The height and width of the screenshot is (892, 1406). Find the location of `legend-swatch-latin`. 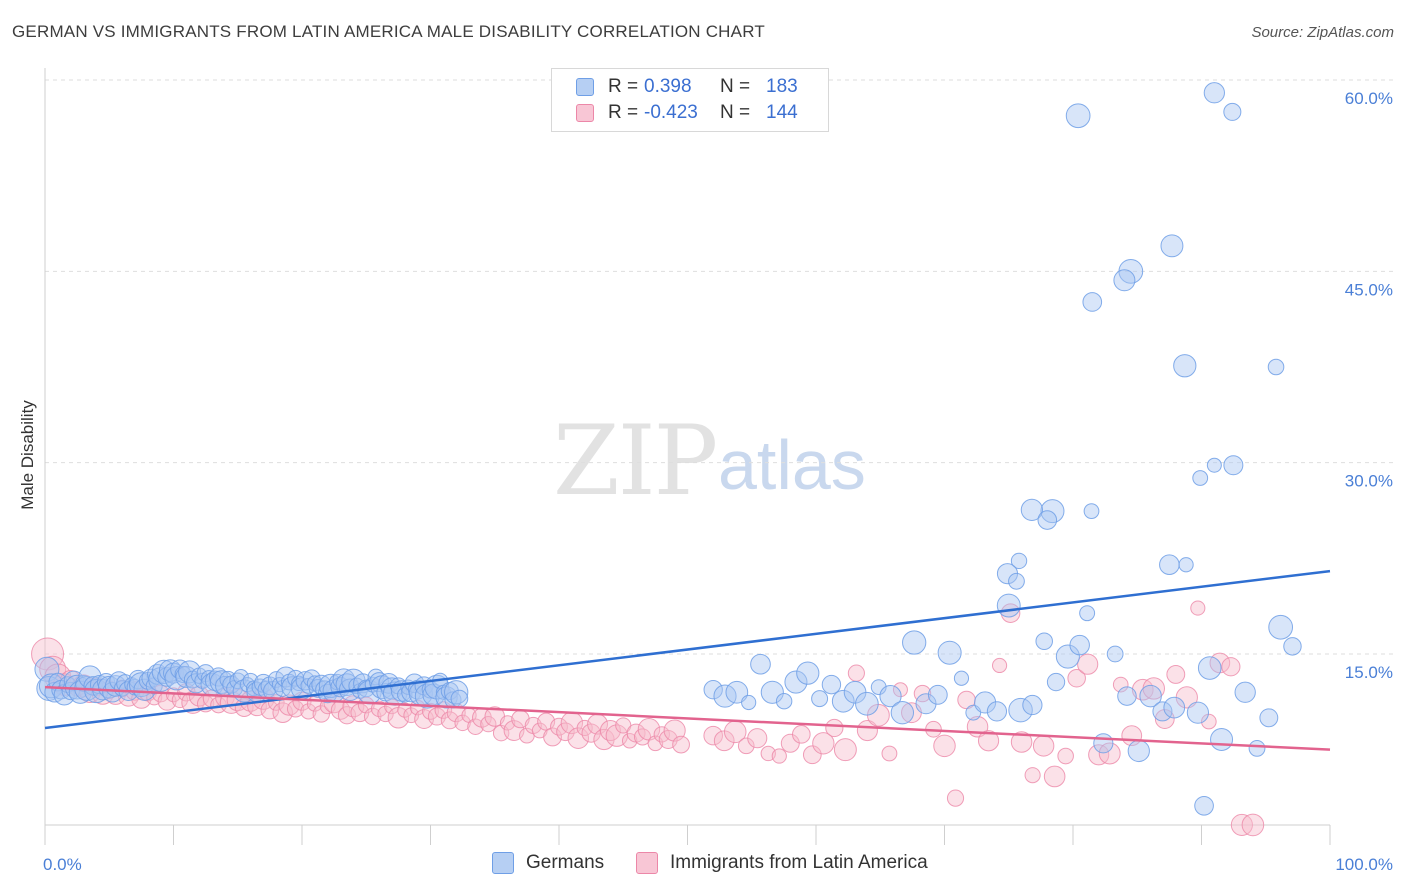

legend-swatch-latin is located at coordinates (585, 113).